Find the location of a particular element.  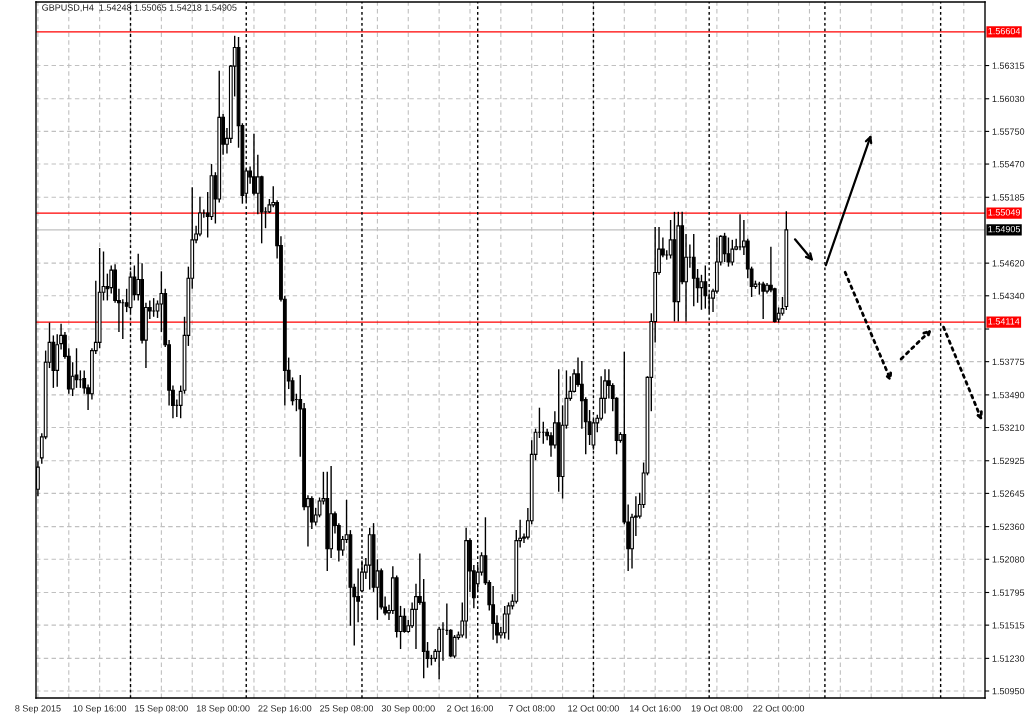

x-tick-label: 15 Sep 08:00 is located at coordinates (161, 709).